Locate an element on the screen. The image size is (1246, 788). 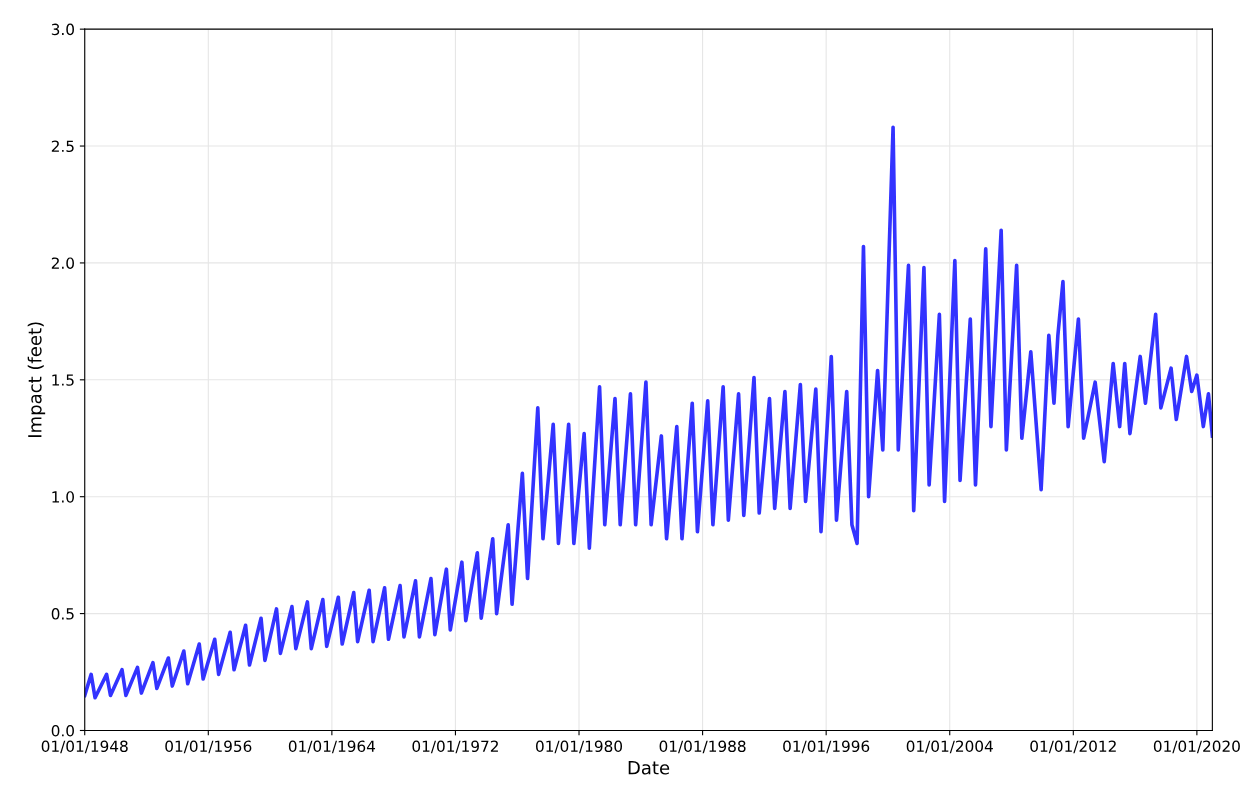
y-tick-label: 2.0 is located at coordinates (62, 263).